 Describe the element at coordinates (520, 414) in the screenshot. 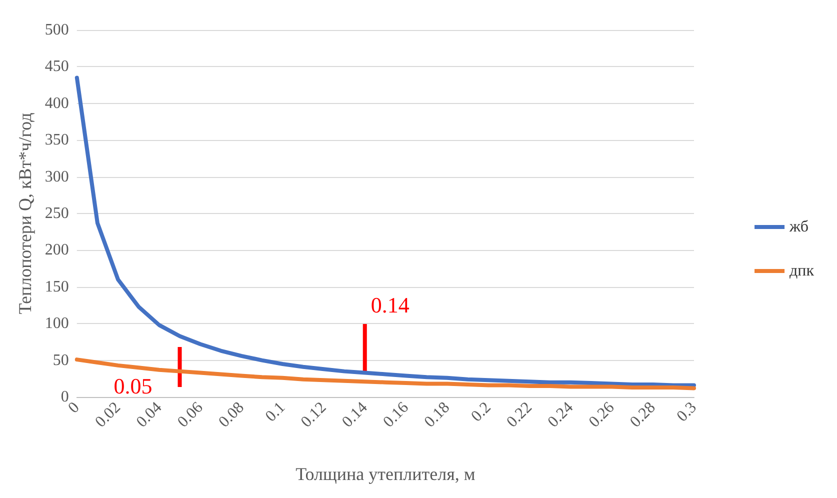

I see `x-tick-label: 0.22` at that location.